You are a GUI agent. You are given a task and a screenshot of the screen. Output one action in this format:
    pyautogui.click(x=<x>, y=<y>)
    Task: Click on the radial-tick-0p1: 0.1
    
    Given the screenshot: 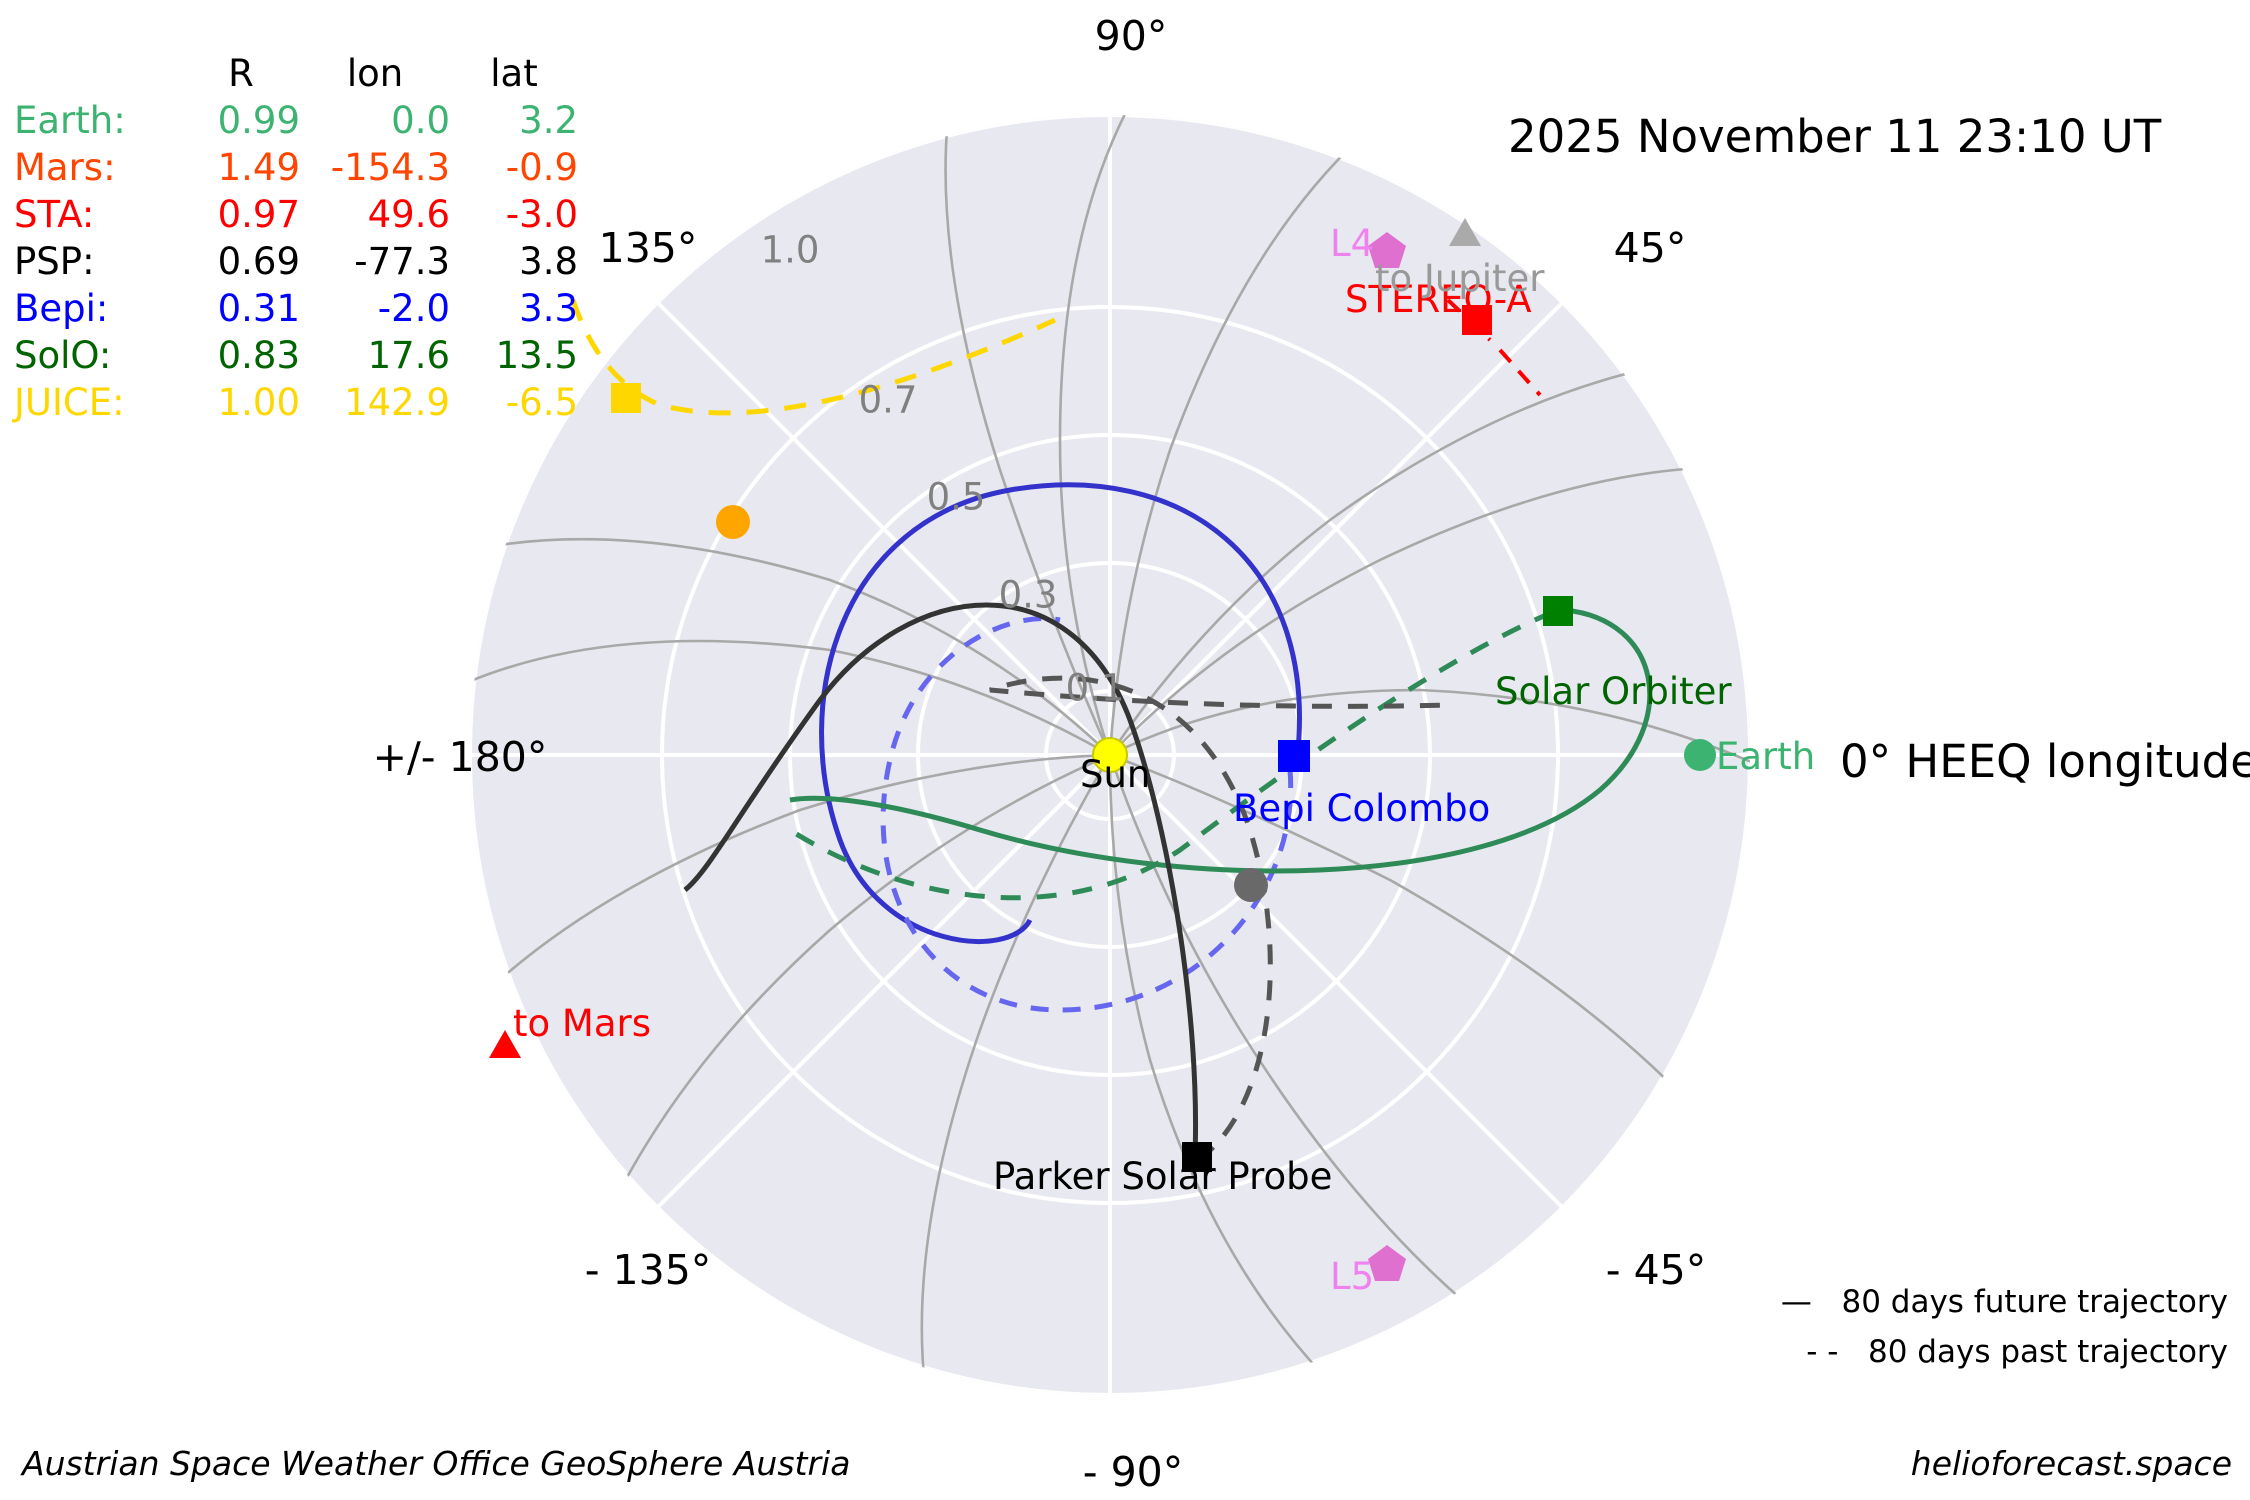 What is the action you would take?
    pyautogui.click(x=1095, y=688)
    